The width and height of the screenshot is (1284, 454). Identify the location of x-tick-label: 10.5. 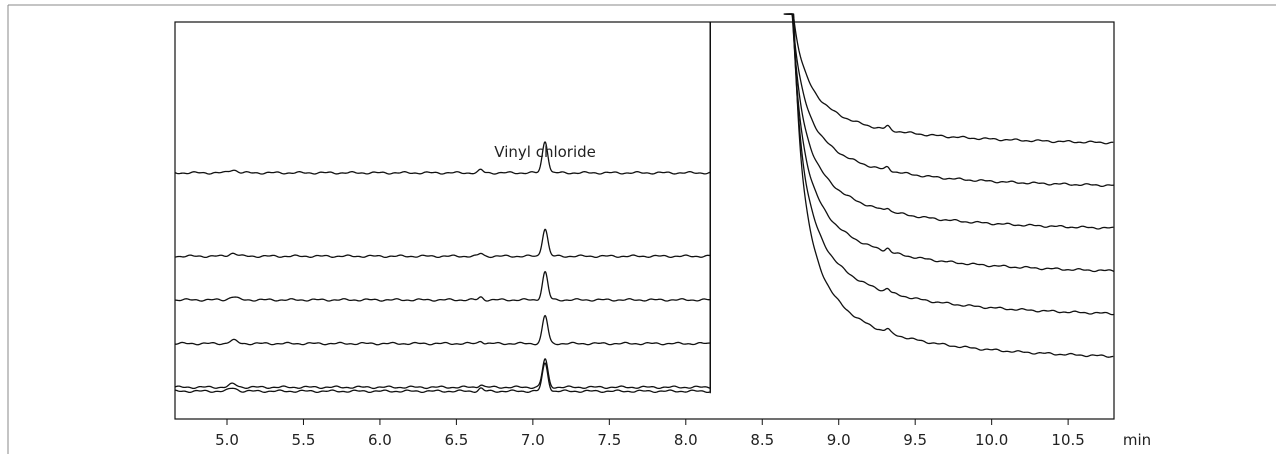
(1067, 440).